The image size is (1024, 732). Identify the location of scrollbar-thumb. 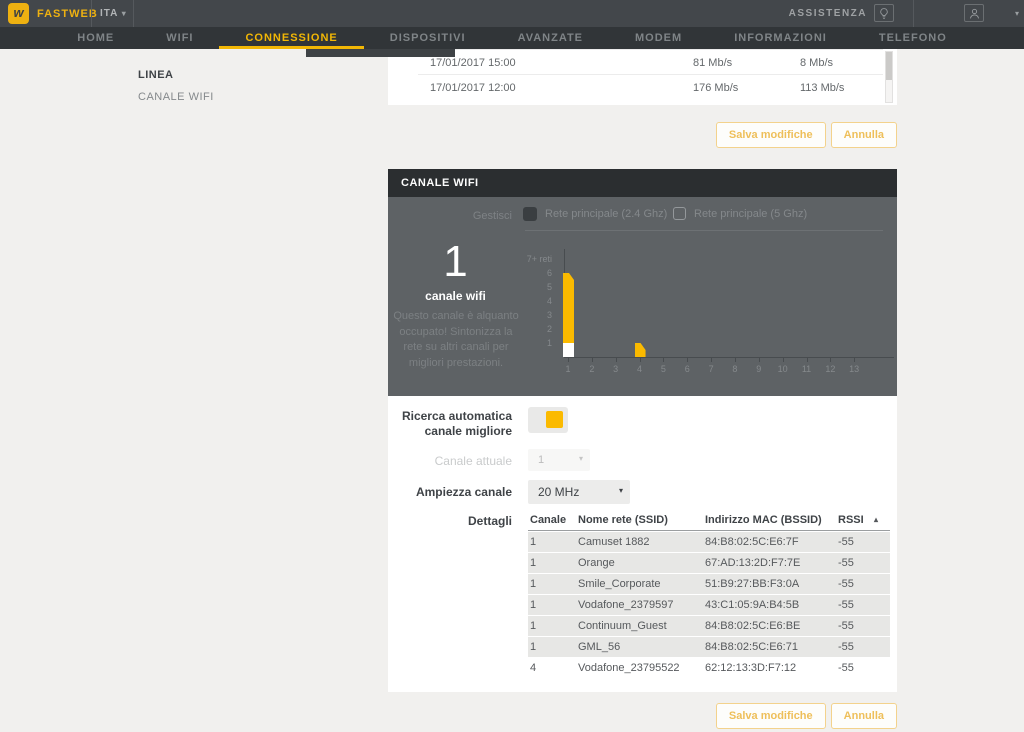
(889, 66).